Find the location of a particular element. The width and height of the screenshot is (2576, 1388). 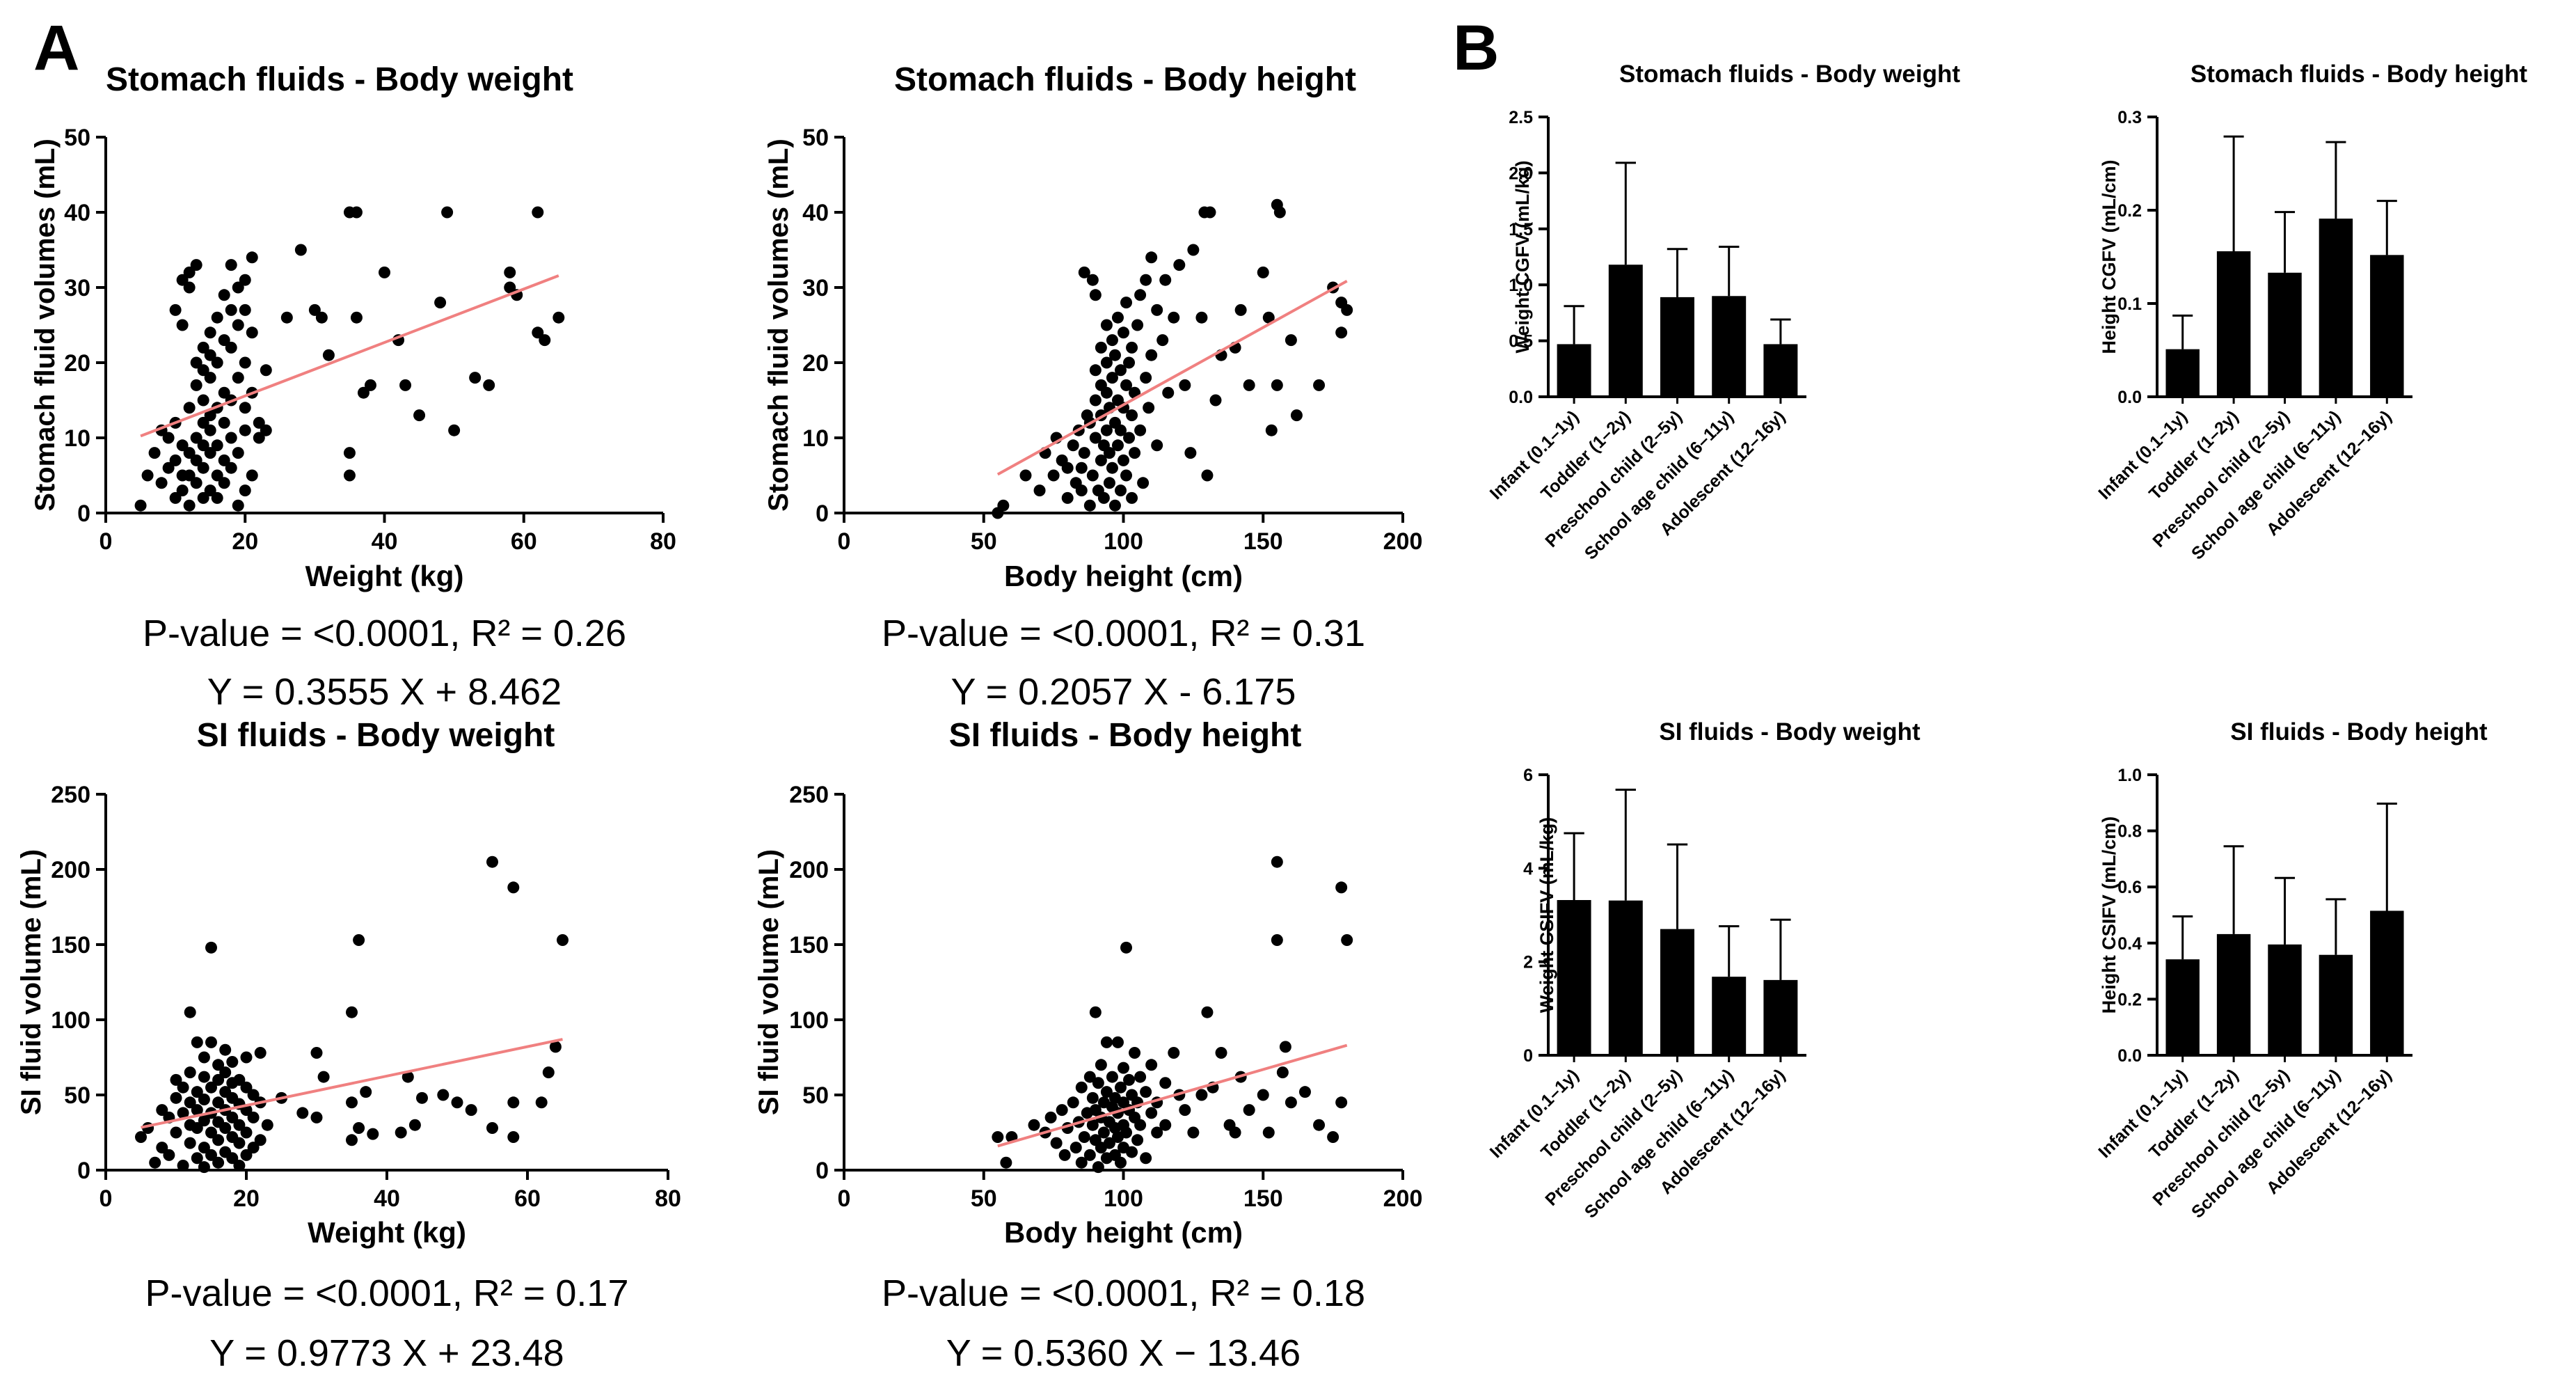

y-tick-label: 2.5 is located at coordinates (1521, 117).